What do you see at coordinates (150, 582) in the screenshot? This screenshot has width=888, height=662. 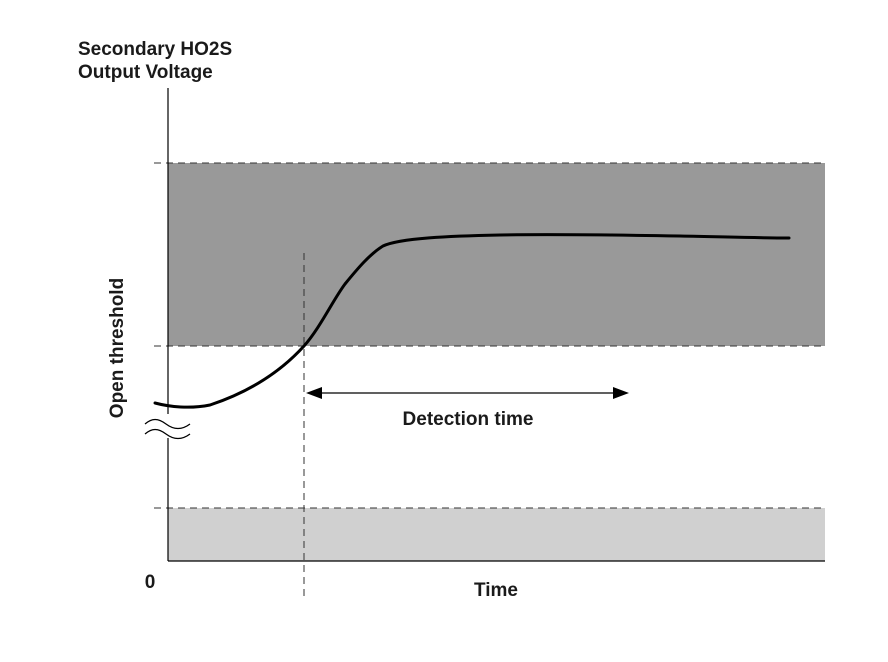 I see `origin-label: 0` at bounding box center [150, 582].